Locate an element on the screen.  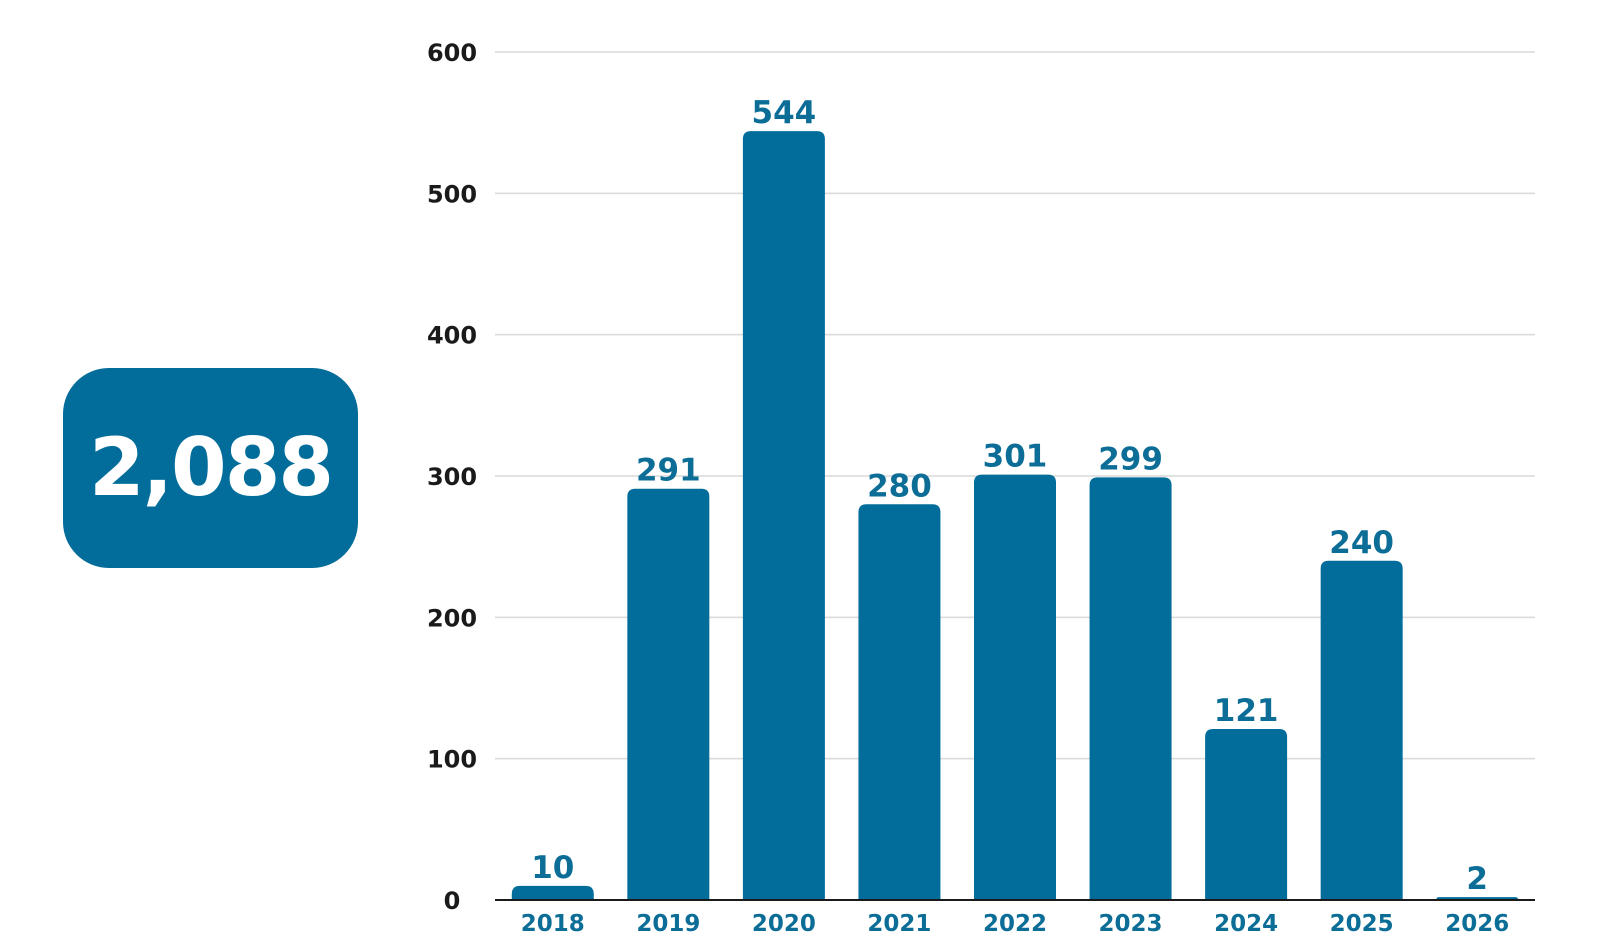
x-tick-label: 2025 is located at coordinates (1362, 924).